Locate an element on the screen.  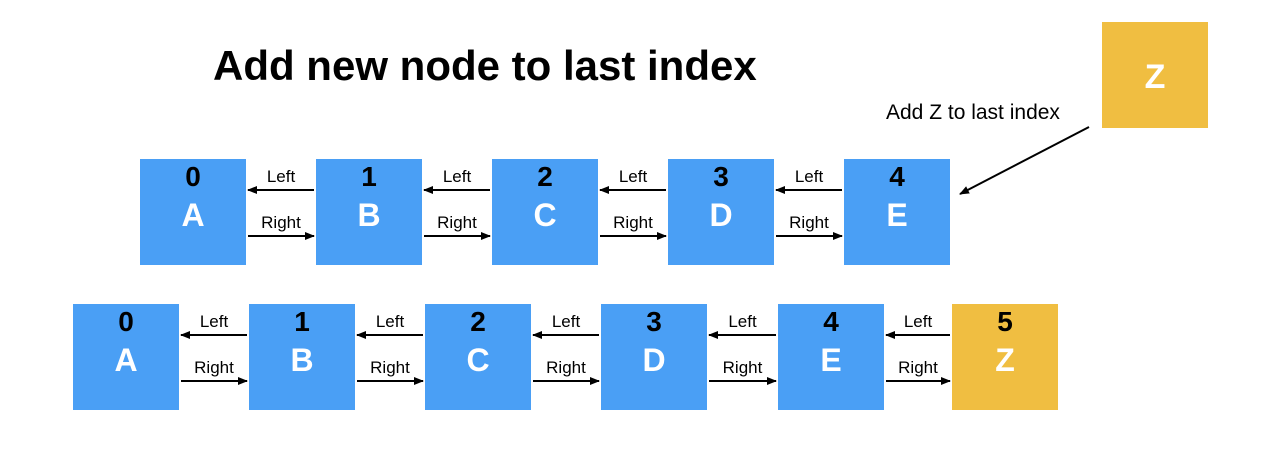
annotation-label: Add Z to last index is located at coordinates (973, 112).